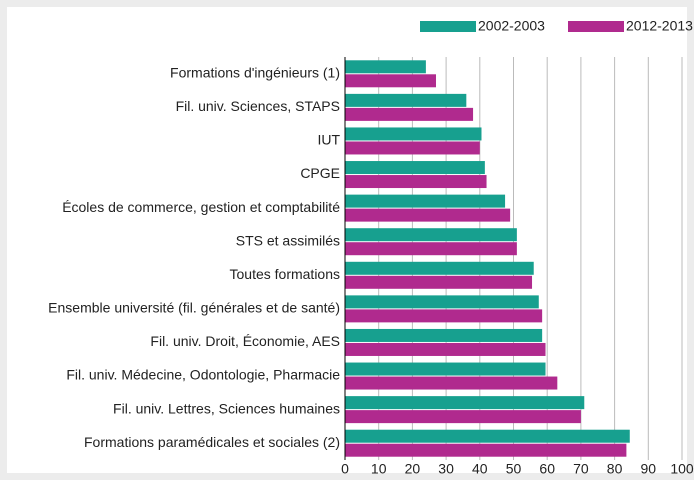  What do you see at coordinates (345, 469) in the screenshot?
I see `x-tick-label: 0` at bounding box center [345, 469].